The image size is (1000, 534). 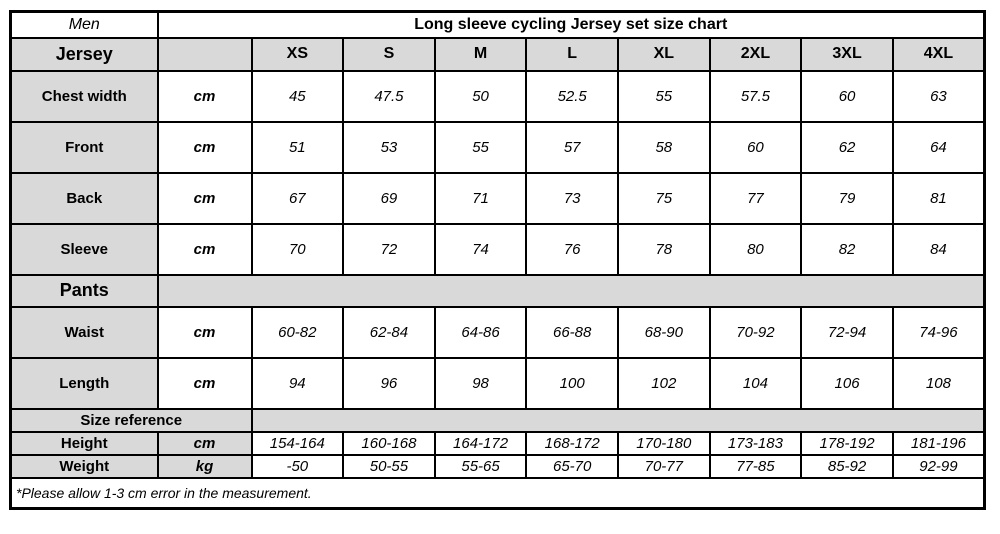 I want to click on value-cell: 72, so click(x=389, y=249).